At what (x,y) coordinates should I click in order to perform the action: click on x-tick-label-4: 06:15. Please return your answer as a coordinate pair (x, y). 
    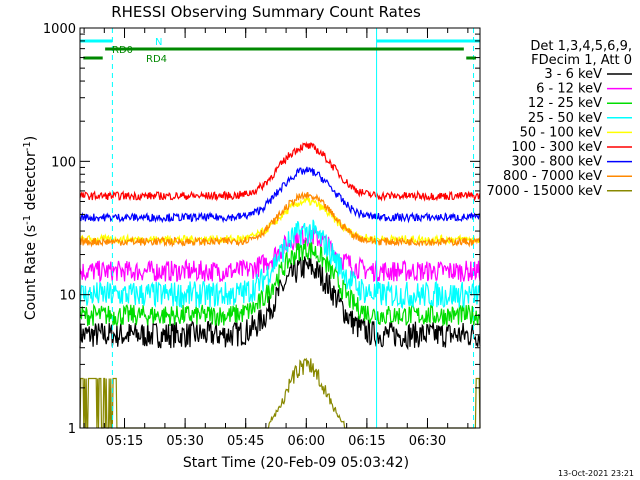
    Looking at the image, I should click on (366, 441).